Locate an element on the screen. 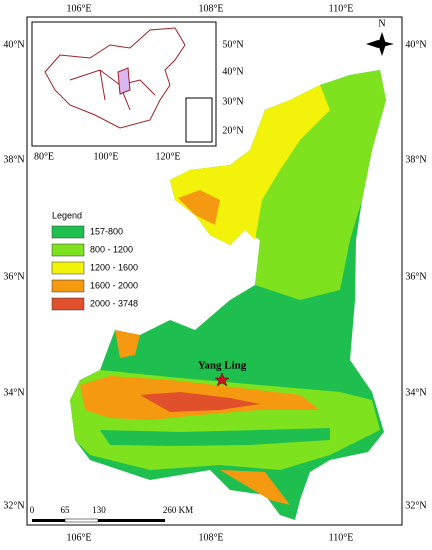 The image size is (432, 550). compass: N is located at coordinates (380, 37).